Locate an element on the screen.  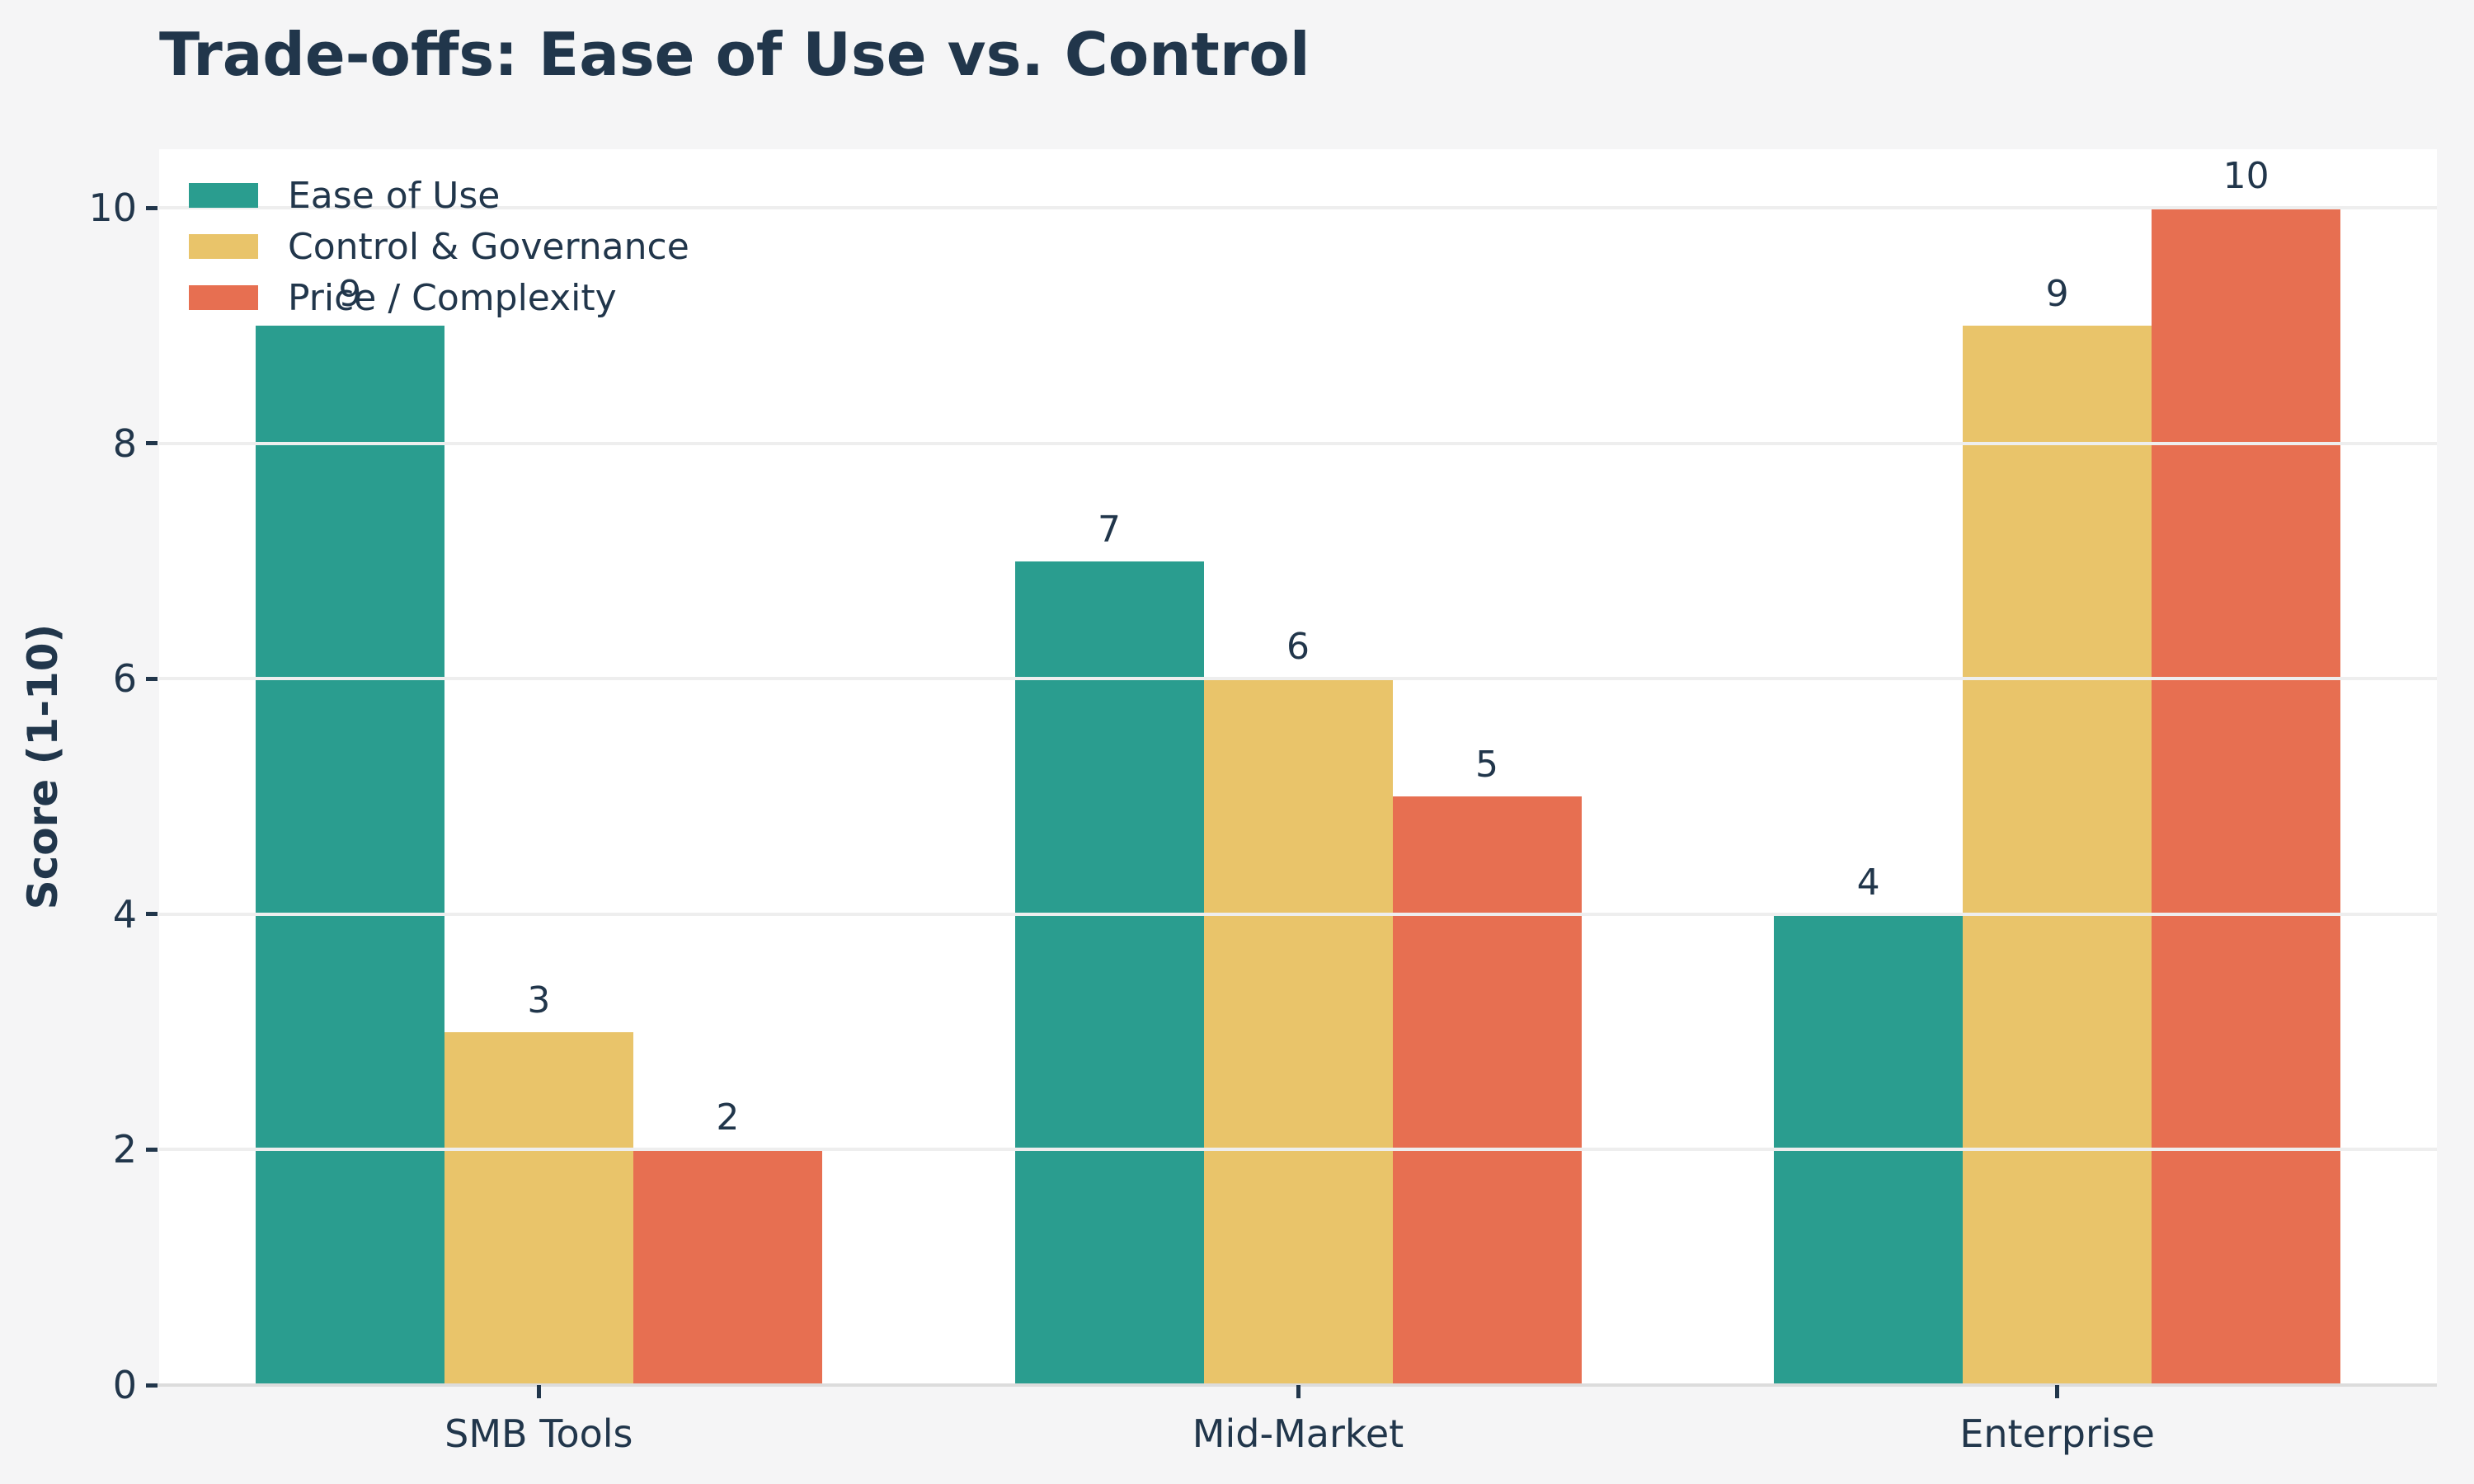
y-tick-label-4: 4 is located at coordinates (124, 914).